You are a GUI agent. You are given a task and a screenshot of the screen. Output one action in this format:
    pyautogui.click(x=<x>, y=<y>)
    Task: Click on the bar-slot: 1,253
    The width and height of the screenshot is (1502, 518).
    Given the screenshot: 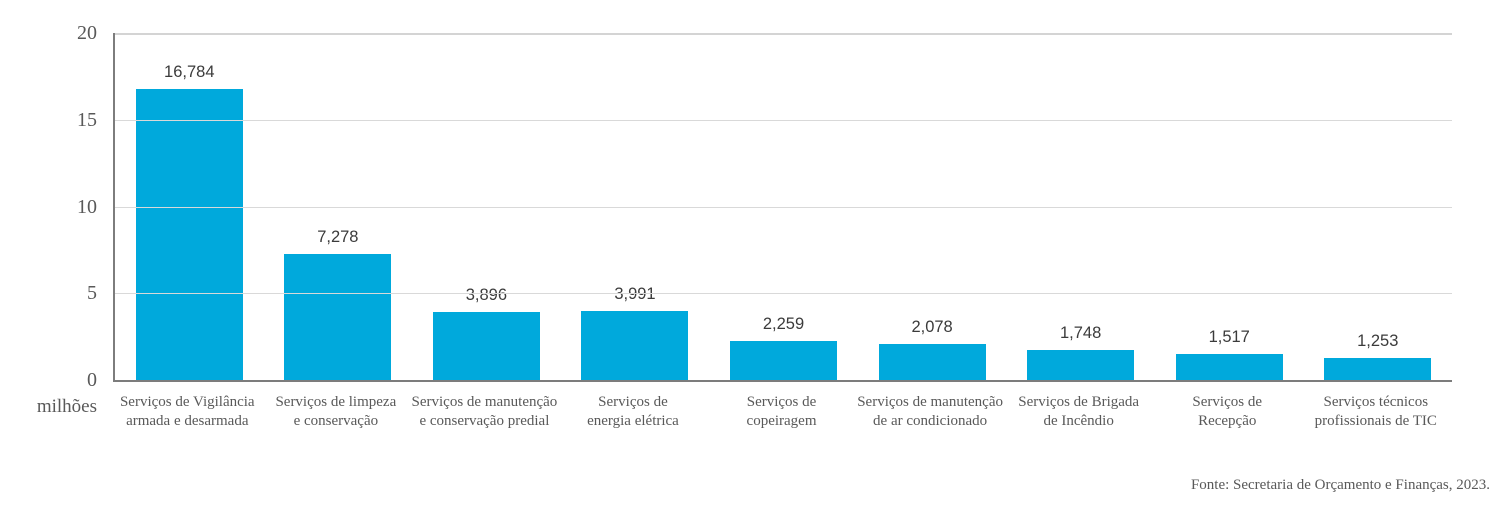 What is the action you would take?
    pyautogui.click(x=1378, y=206)
    